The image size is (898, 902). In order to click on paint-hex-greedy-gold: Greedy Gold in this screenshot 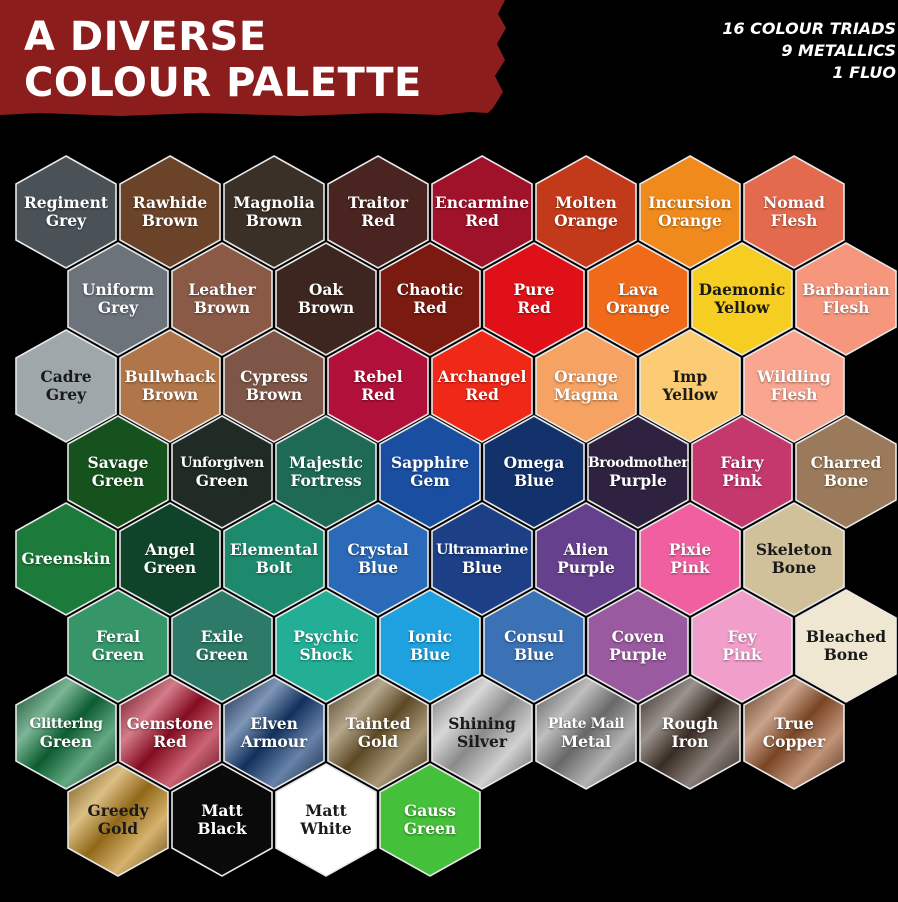, I will do `click(118, 819)`.